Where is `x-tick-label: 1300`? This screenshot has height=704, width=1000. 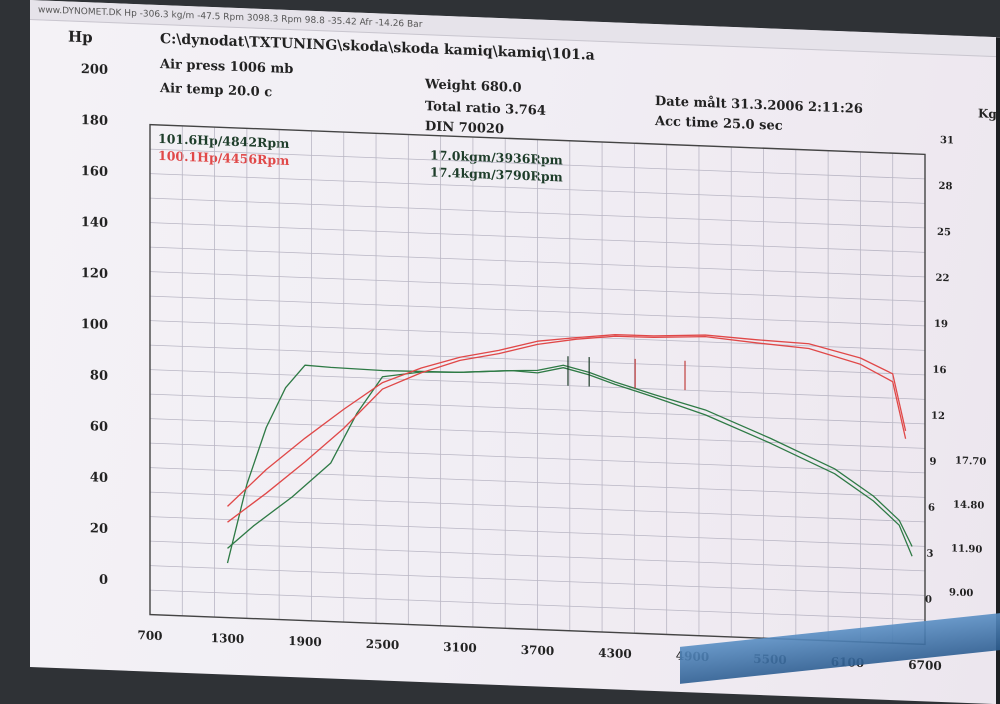
x-tick-label: 1300 is located at coordinates (227, 638).